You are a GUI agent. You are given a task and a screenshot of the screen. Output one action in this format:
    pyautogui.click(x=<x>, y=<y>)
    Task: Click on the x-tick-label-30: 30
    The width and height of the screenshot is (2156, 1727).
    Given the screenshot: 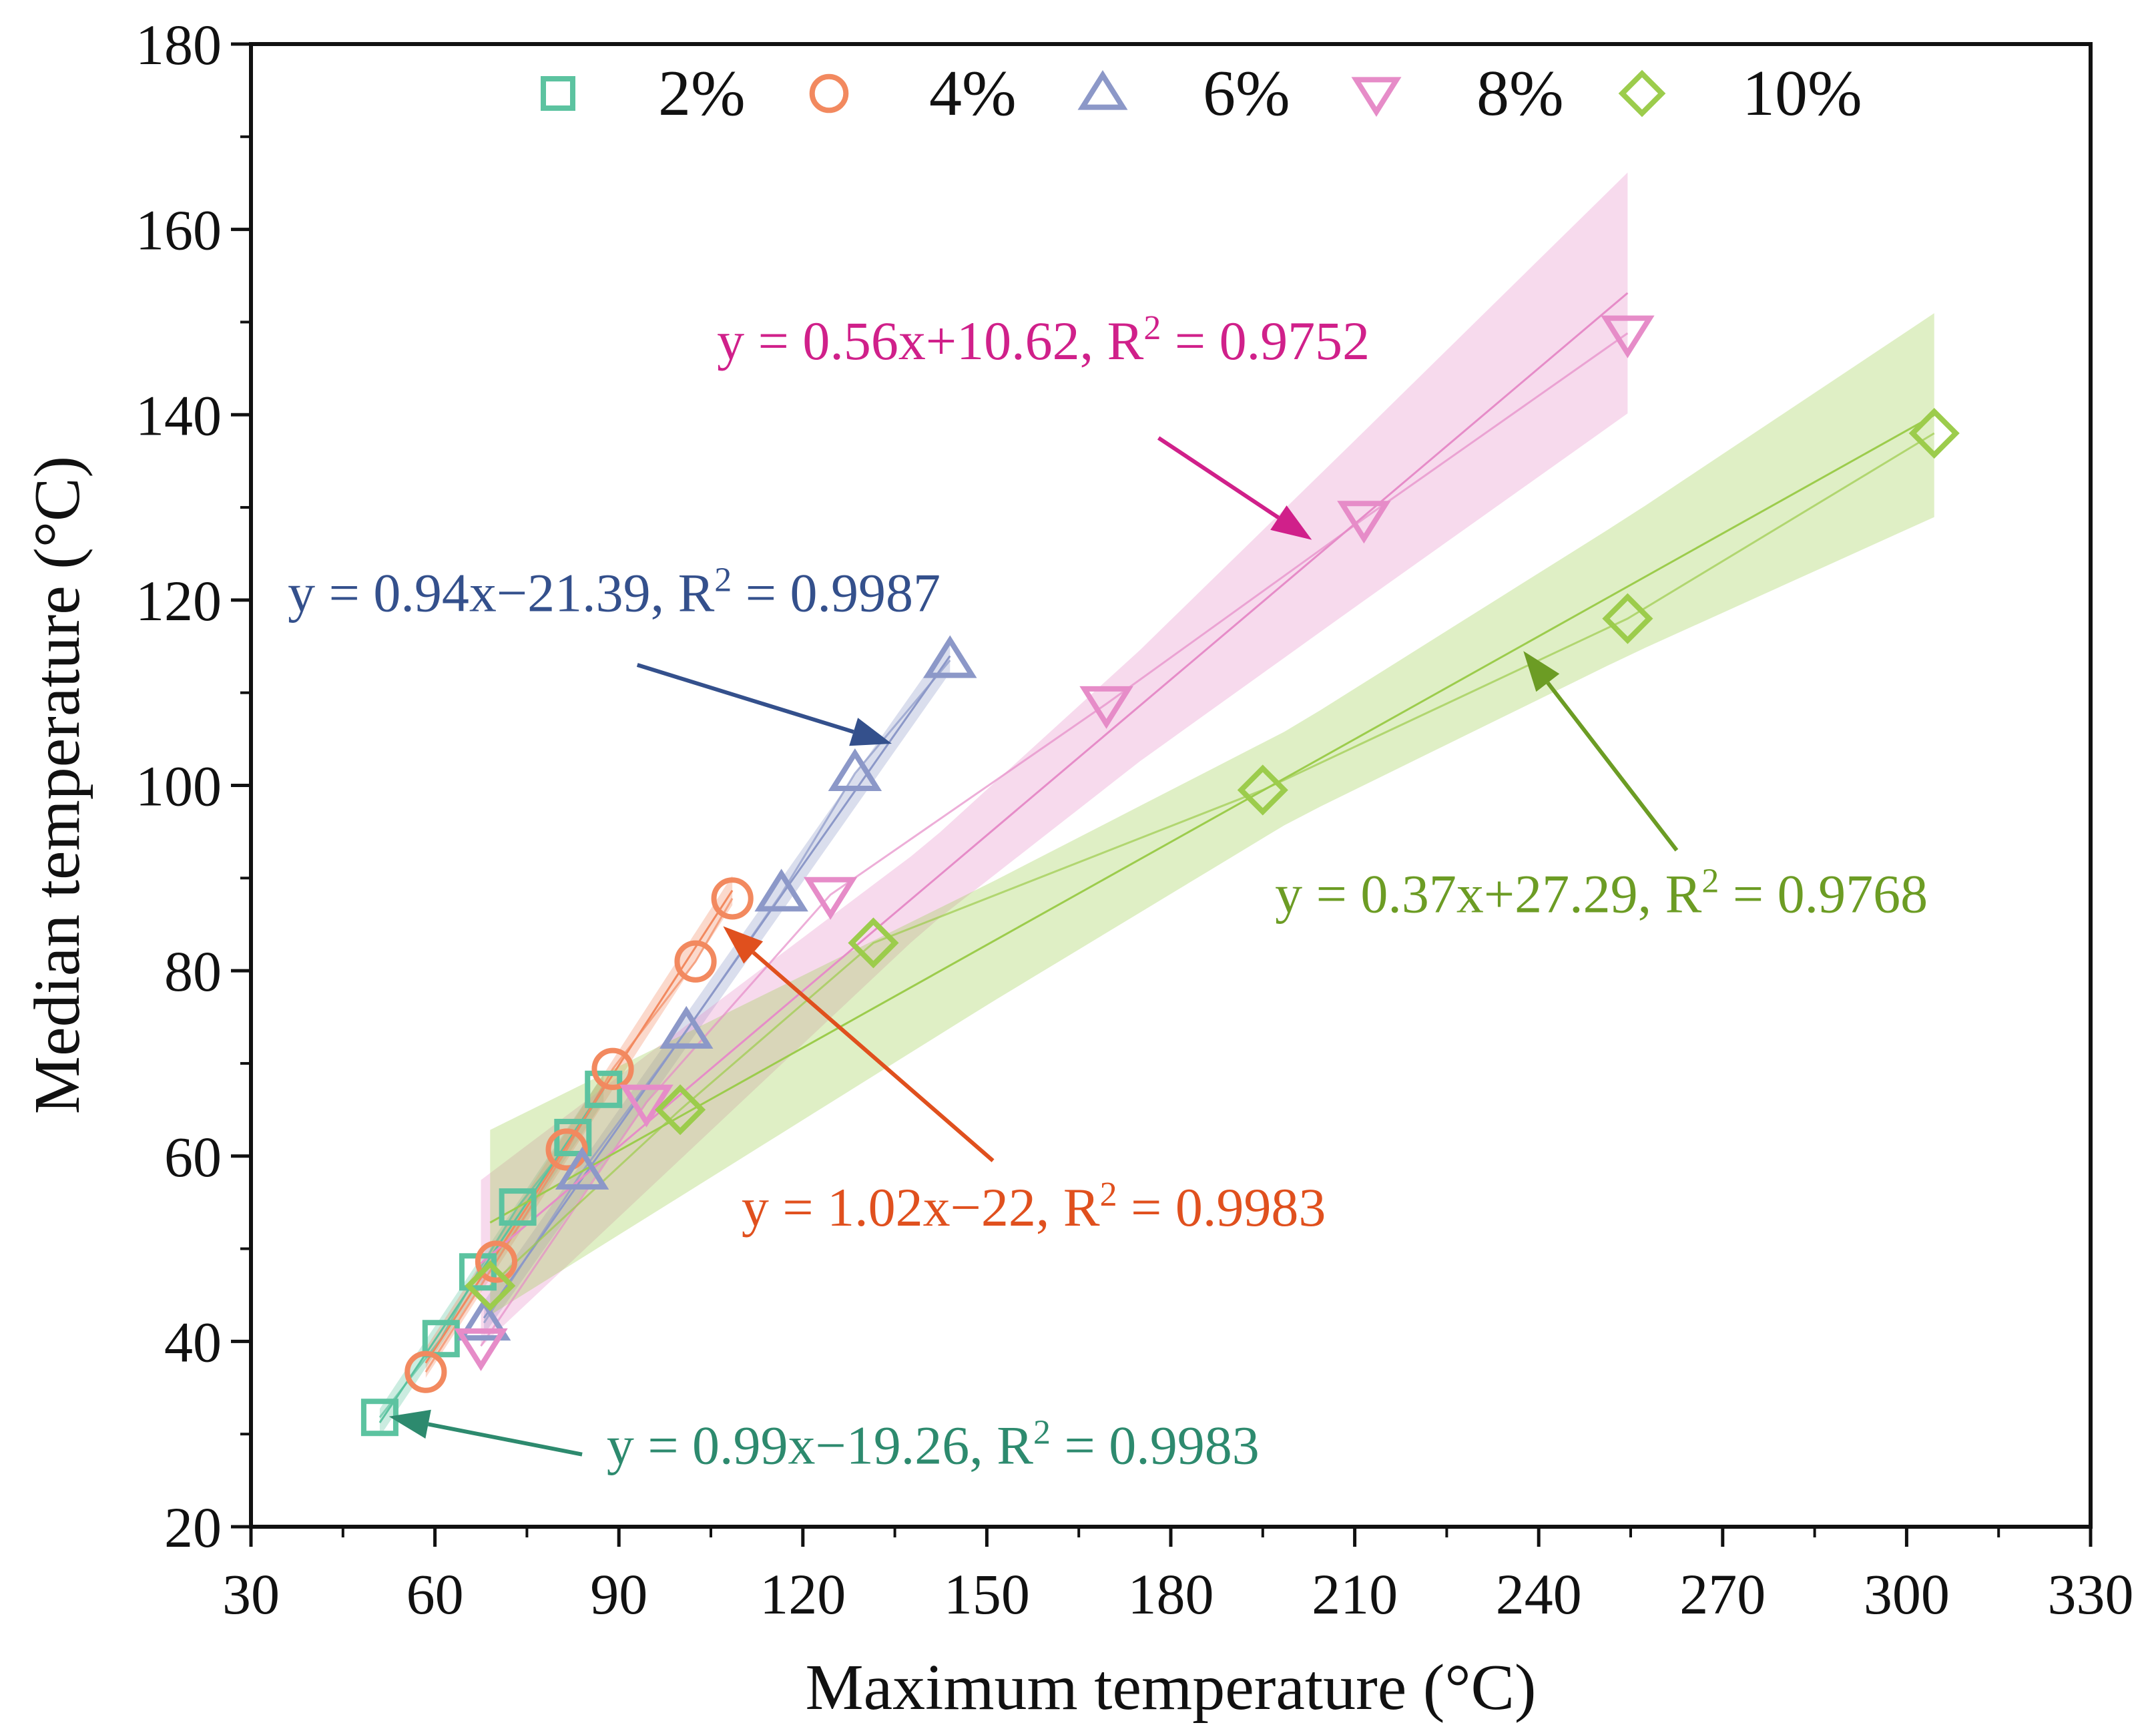 What is the action you would take?
    pyautogui.click(x=251, y=1594)
    